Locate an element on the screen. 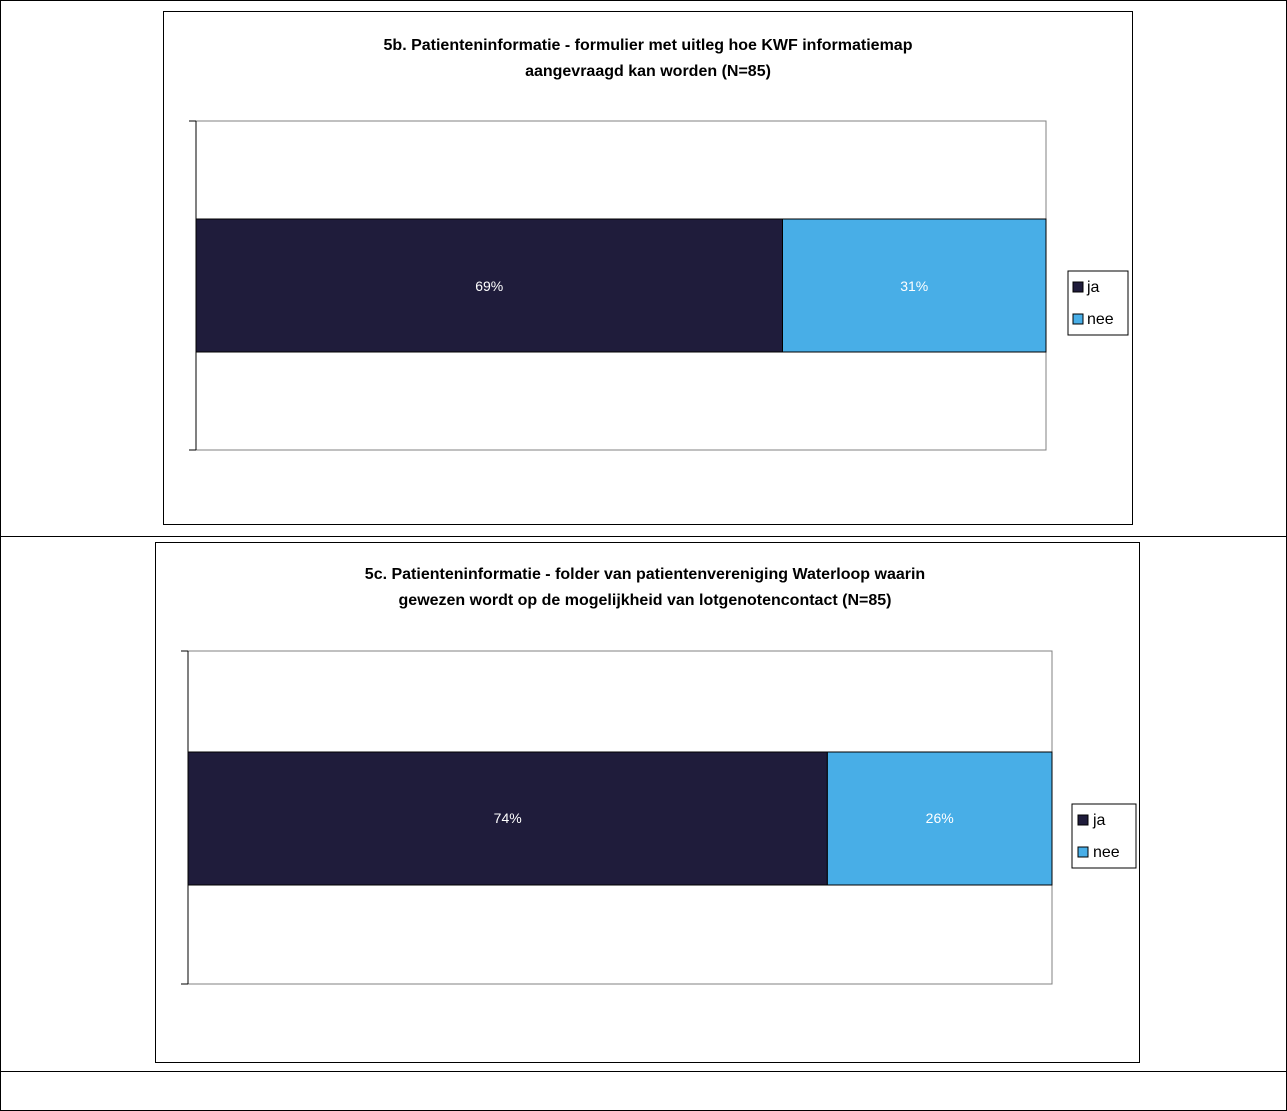 This screenshot has width=1287, height=1111. bar-label-nee: 31% is located at coordinates (914, 286).